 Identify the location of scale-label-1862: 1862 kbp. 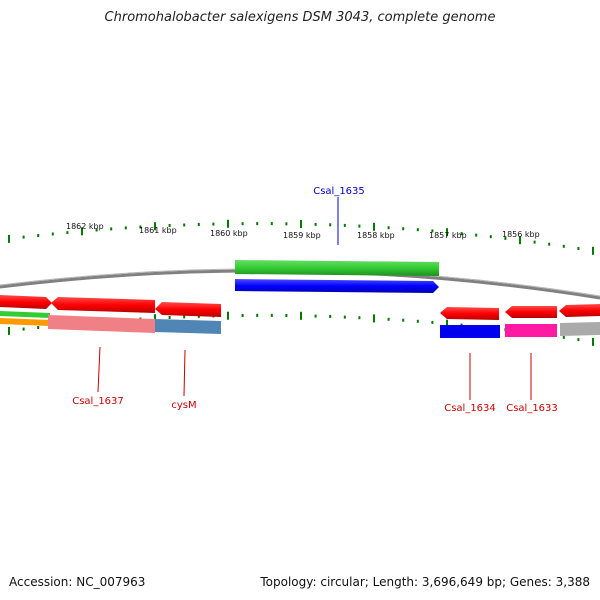
(85, 226).